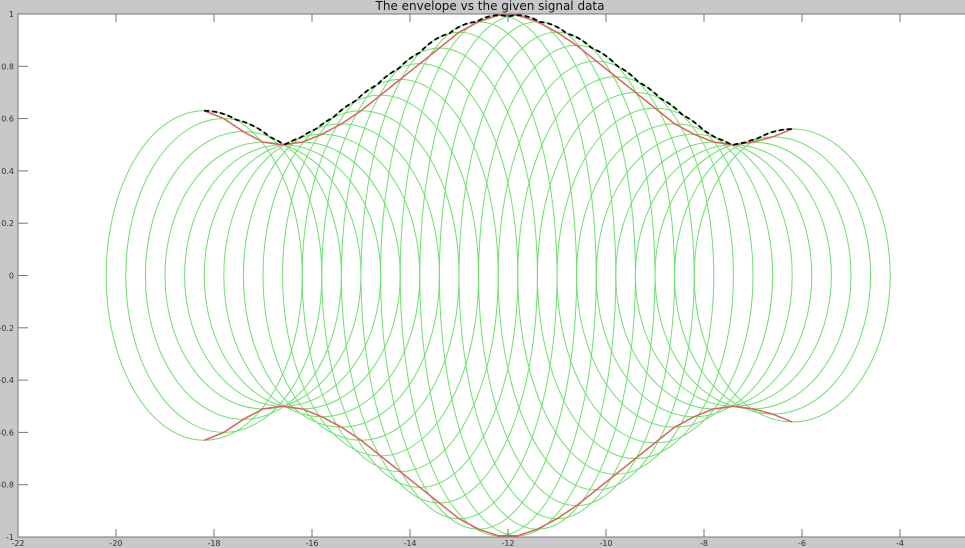  I want to click on y-tick-label: 0.2, so click(7, 223).